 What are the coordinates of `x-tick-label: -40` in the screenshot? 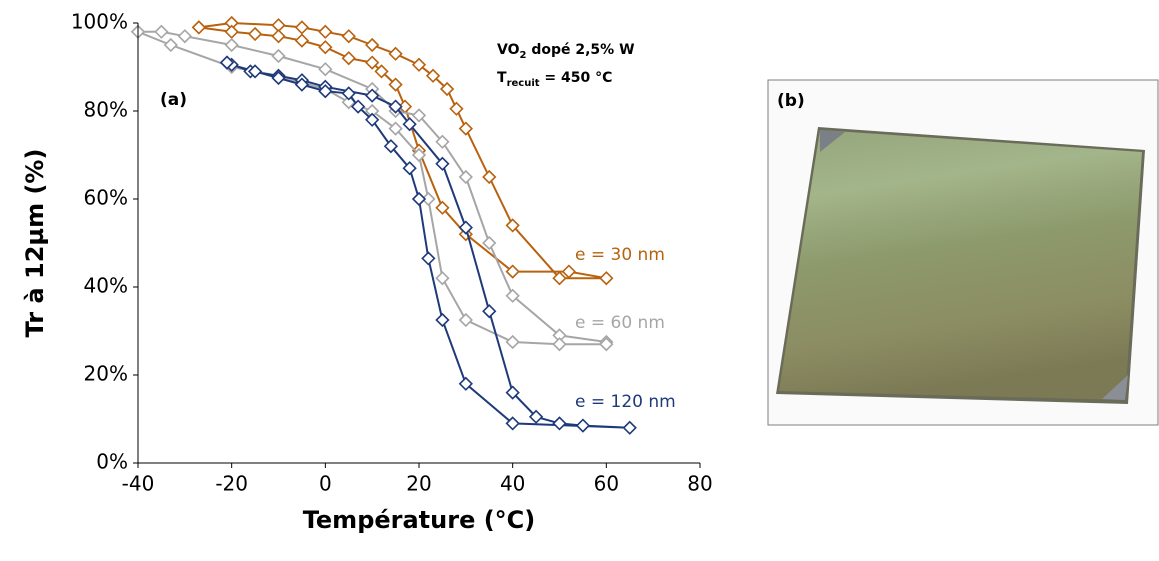 It's located at (138, 484).